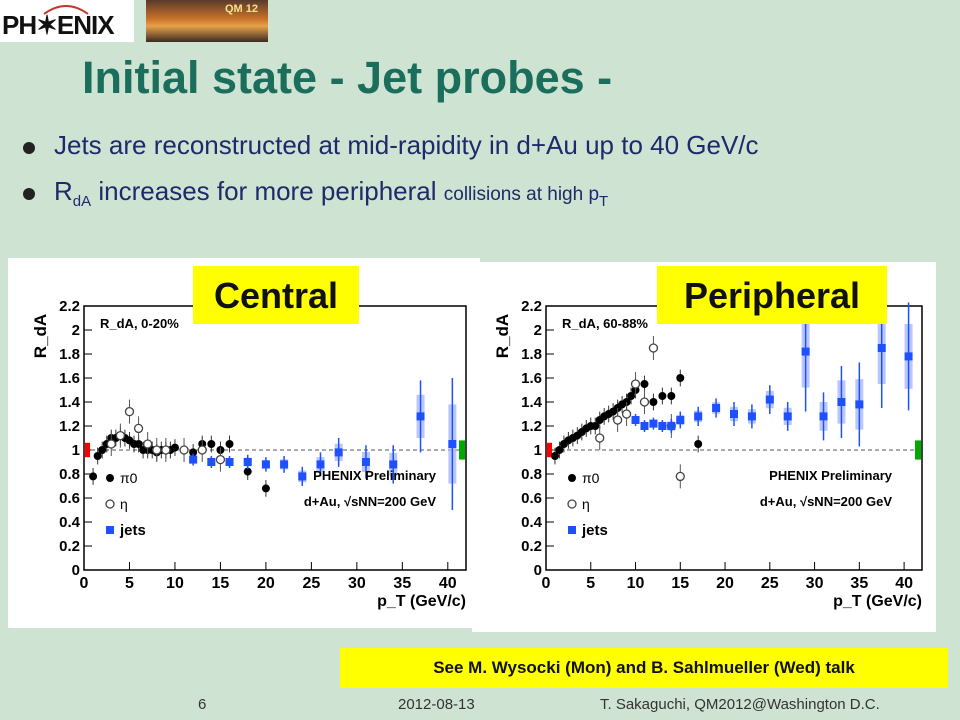  Describe the element at coordinates (266, 583) in the screenshot. I see `x-tick-label: 20` at that location.